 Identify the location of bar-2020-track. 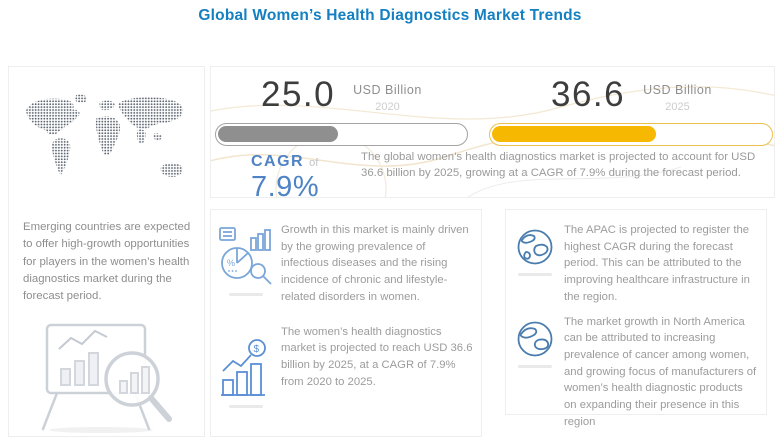
(341, 134).